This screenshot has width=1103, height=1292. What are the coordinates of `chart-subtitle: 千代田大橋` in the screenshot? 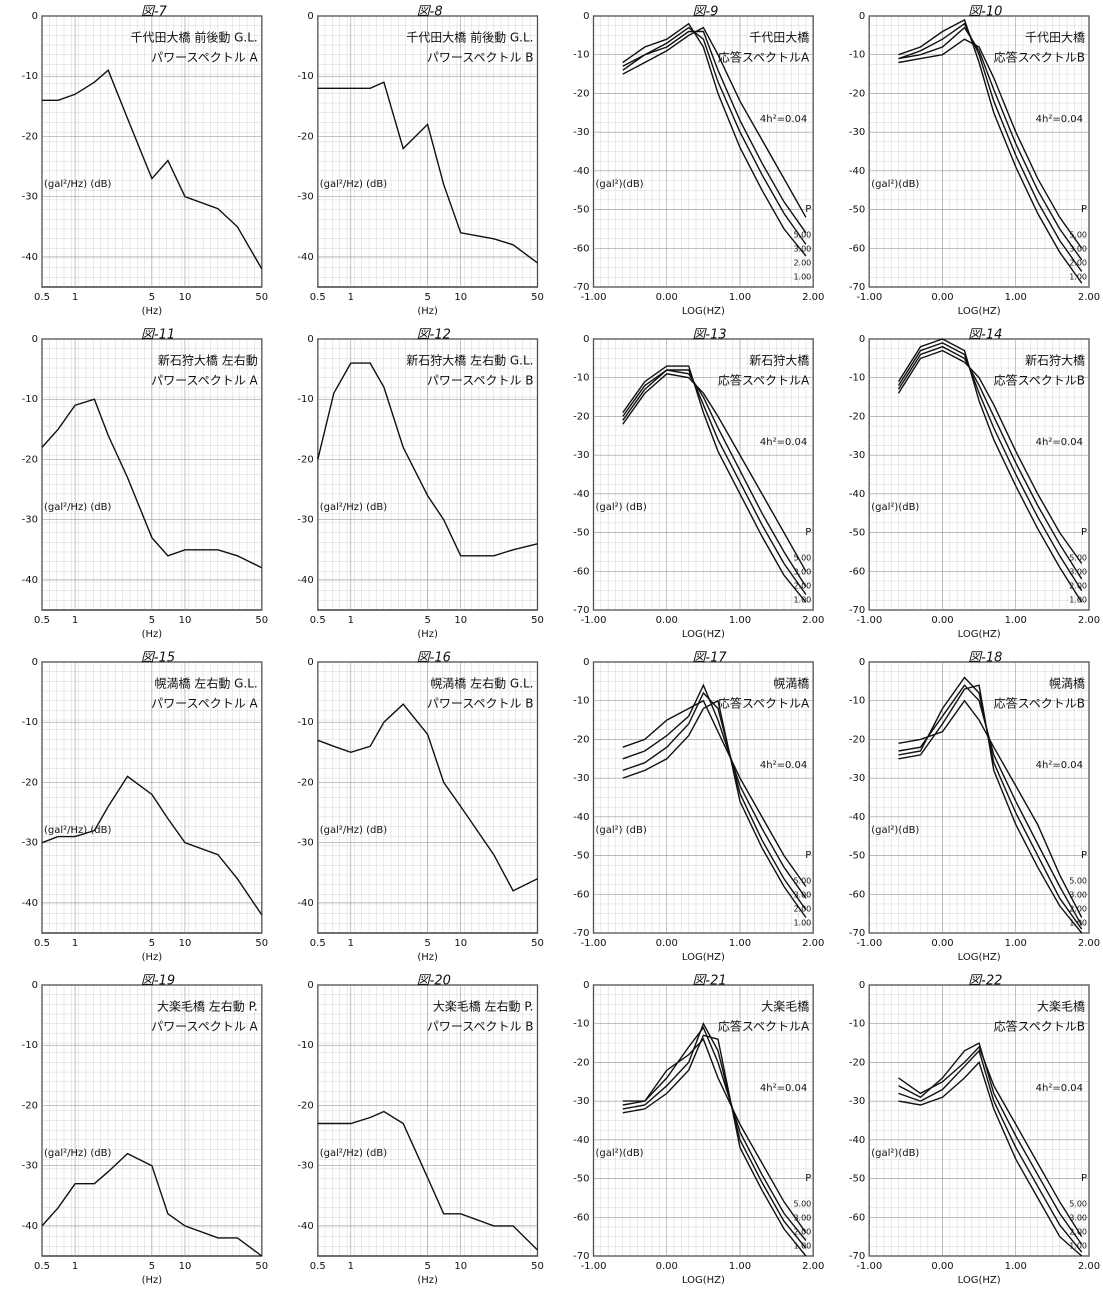 It's located at (779, 38).